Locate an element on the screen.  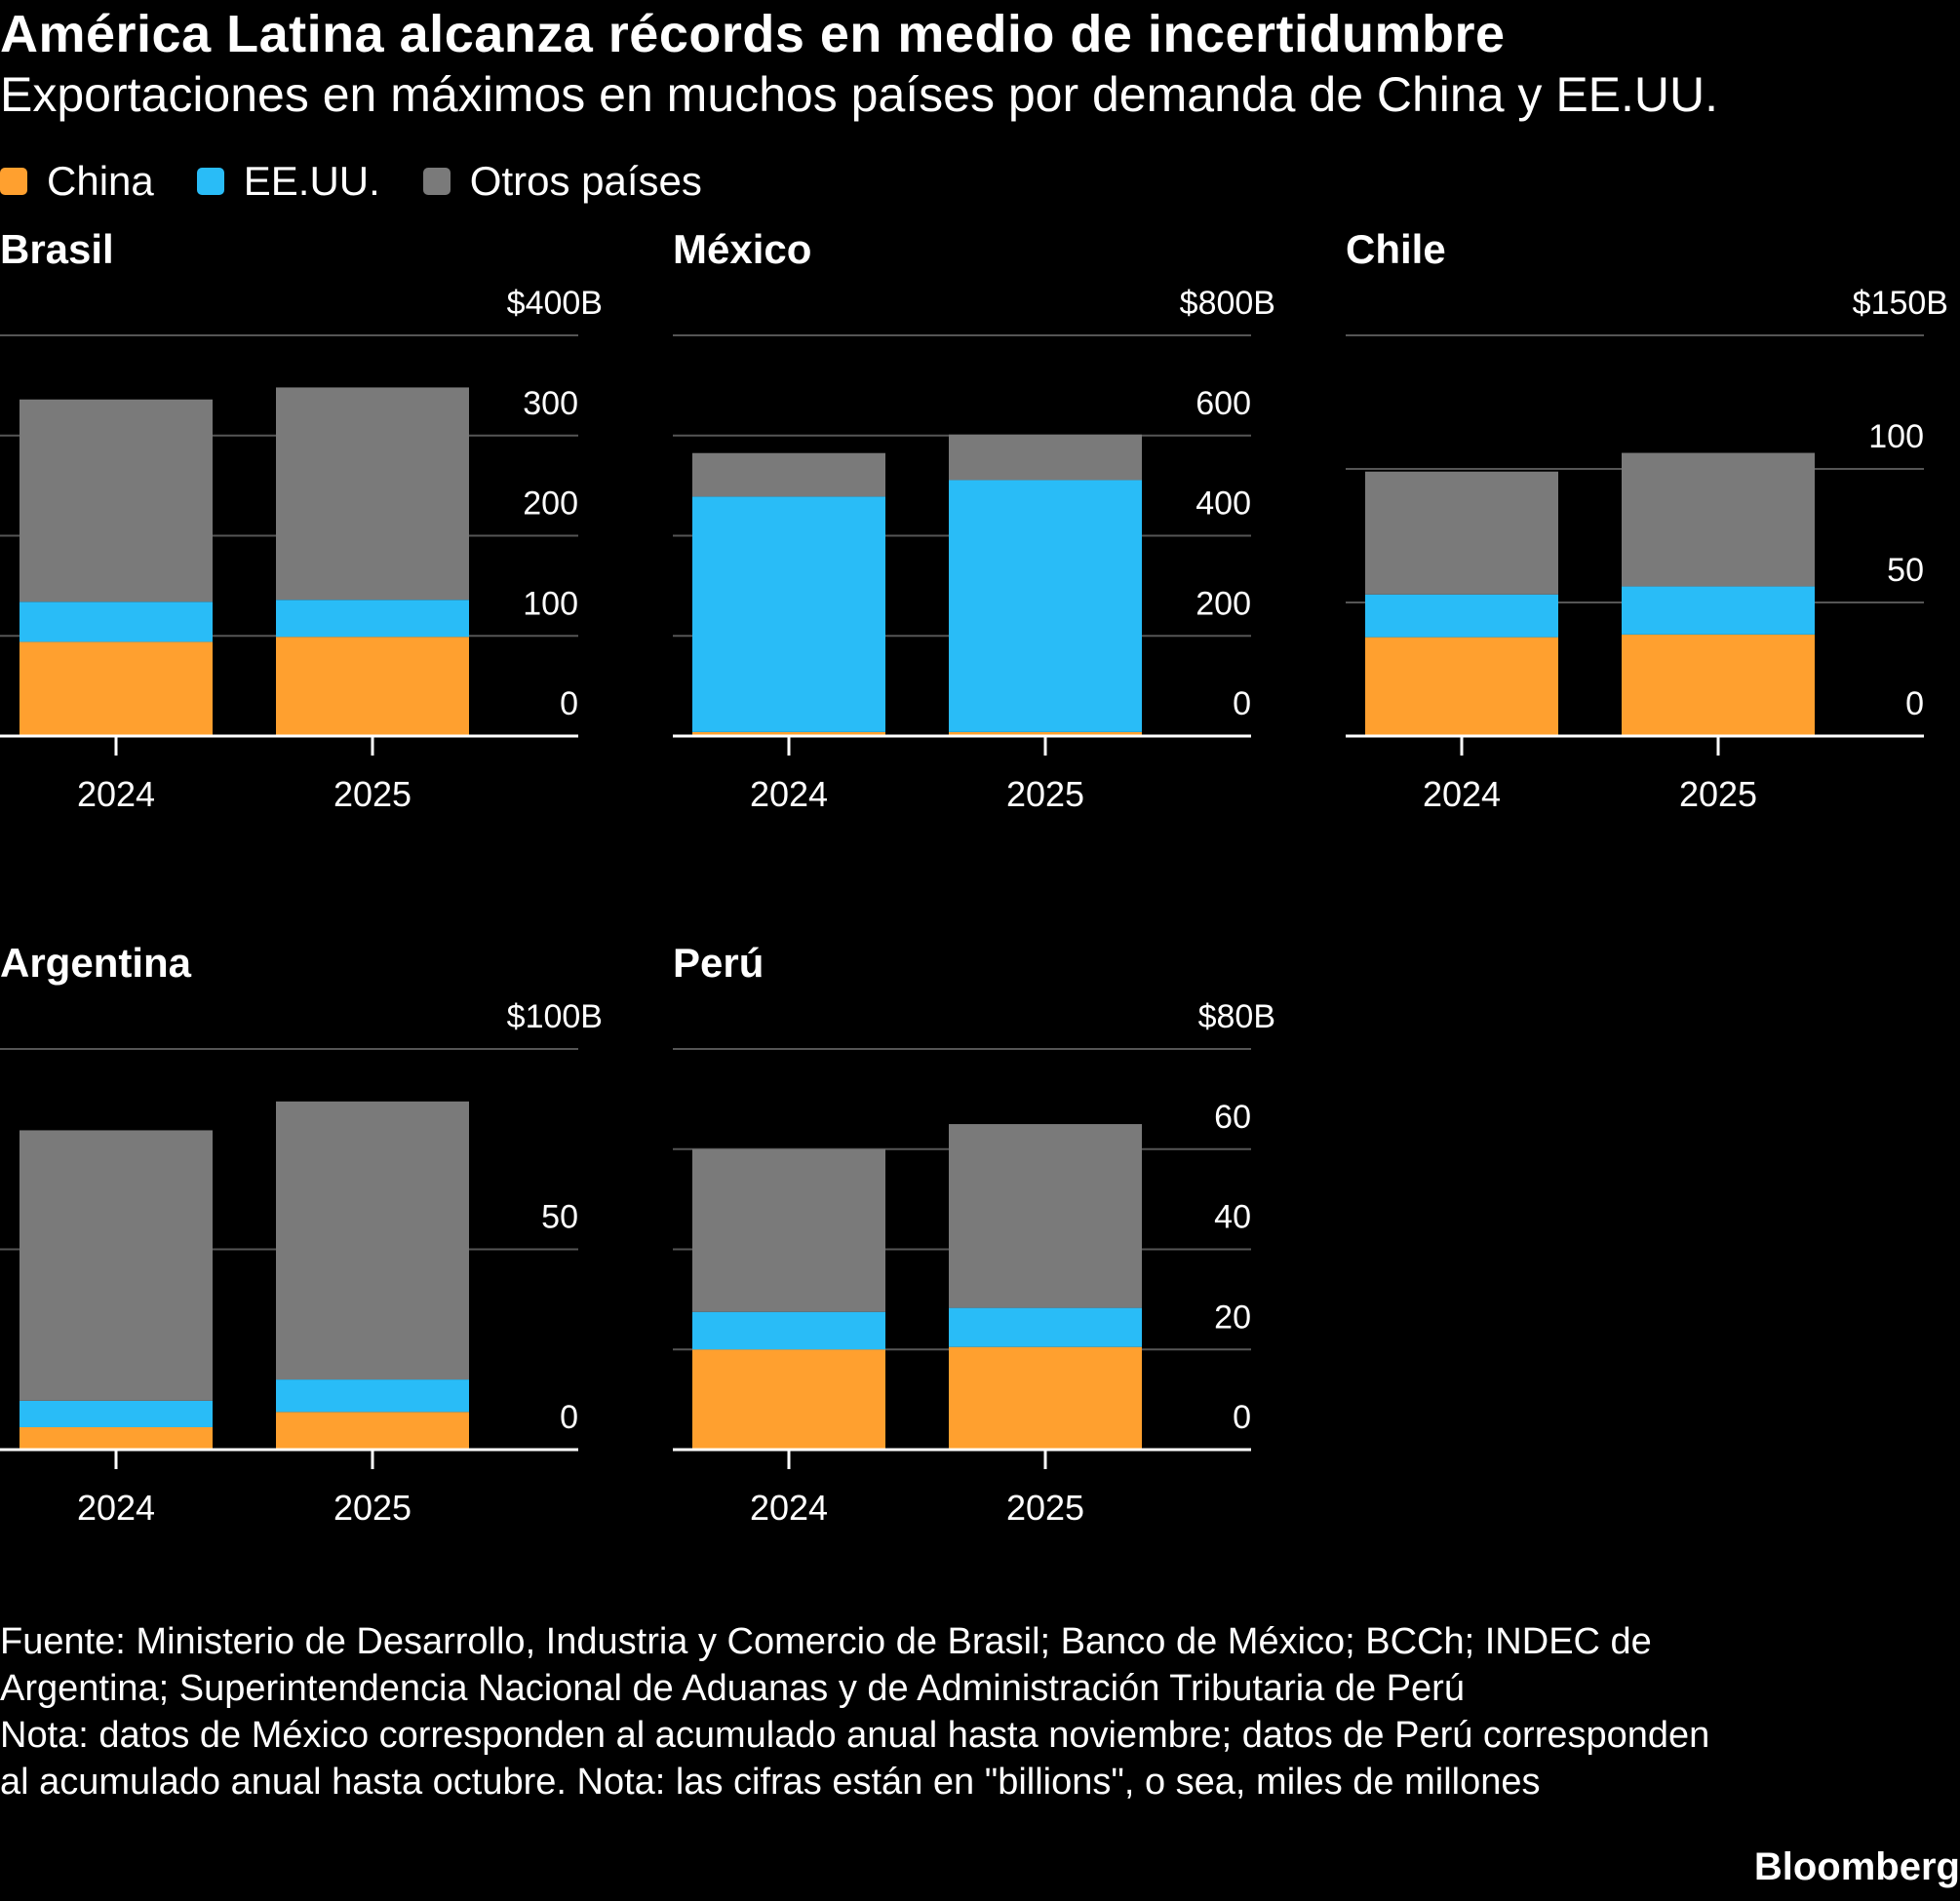
y-tick-label: 300 is located at coordinates (550, 403).